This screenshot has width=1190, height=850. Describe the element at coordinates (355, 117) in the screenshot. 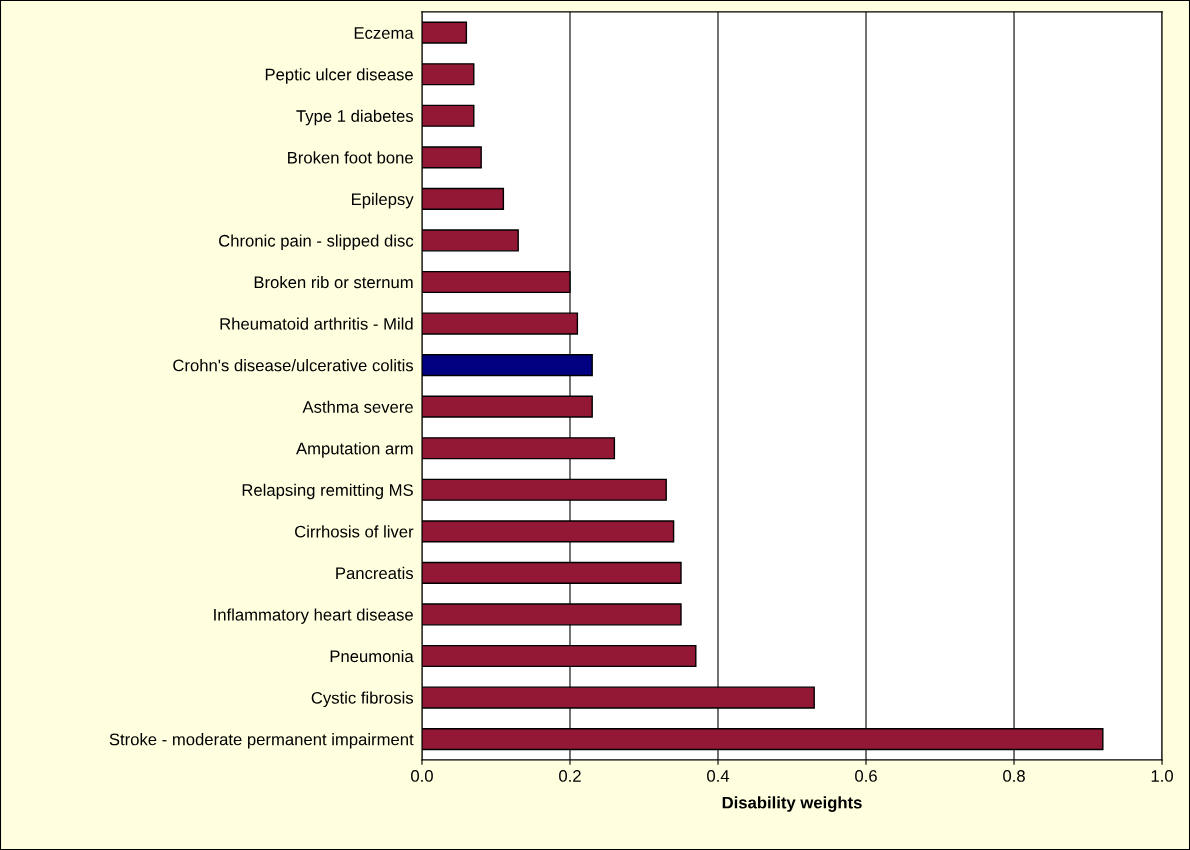

I see `y-tick-label: Type 1 diabetes` at that location.